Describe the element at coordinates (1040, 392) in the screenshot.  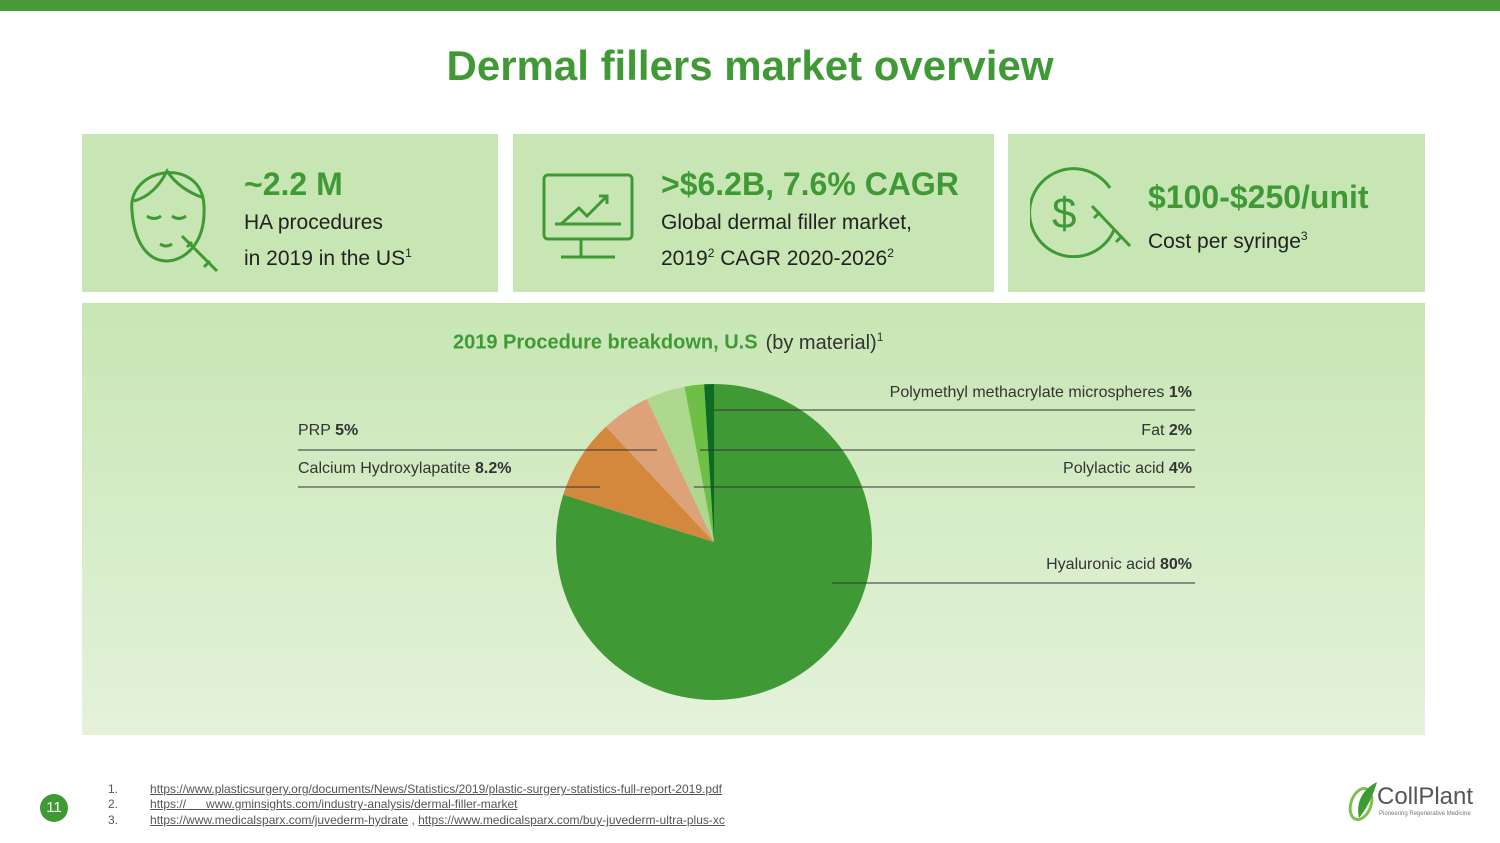
I see `label-pmma: Polymethyl methacrylate microspheres 1%` at that location.